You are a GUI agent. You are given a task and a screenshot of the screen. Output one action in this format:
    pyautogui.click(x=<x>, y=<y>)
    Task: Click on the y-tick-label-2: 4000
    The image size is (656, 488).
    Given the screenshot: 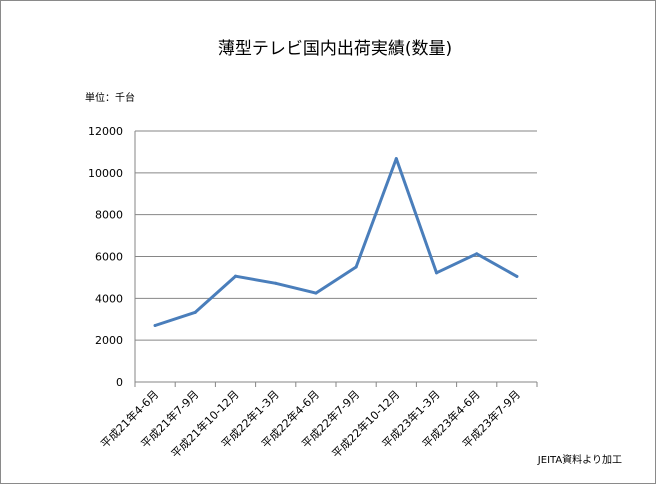 What is the action you would take?
    pyautogui.click(x=109, y=298)
    